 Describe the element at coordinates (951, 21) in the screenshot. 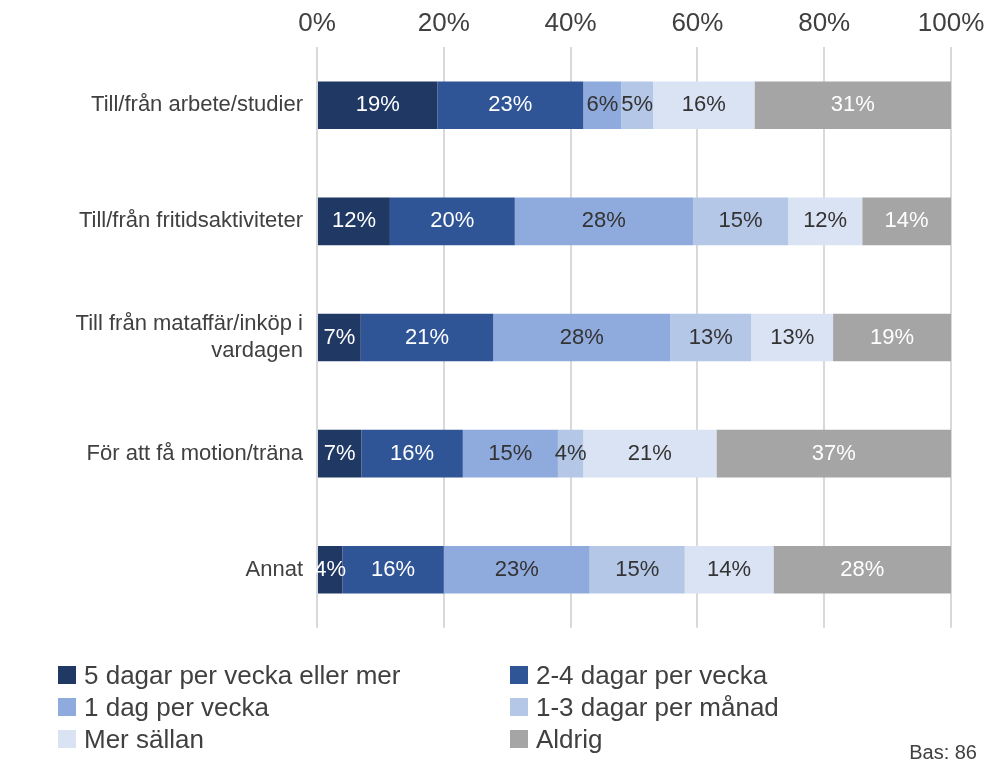

I see `x-tick-label: 100%` at that location.